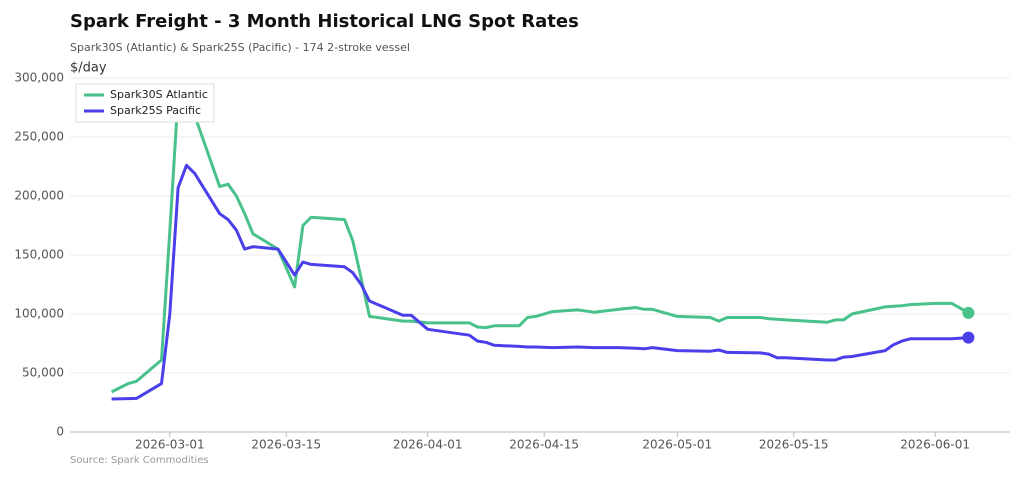 This screenshot has height=480, width=1024. Describe the element at coordinates (155, 110) in the screenshot. I see `legend-label: Spark25S Pacific` at that location.